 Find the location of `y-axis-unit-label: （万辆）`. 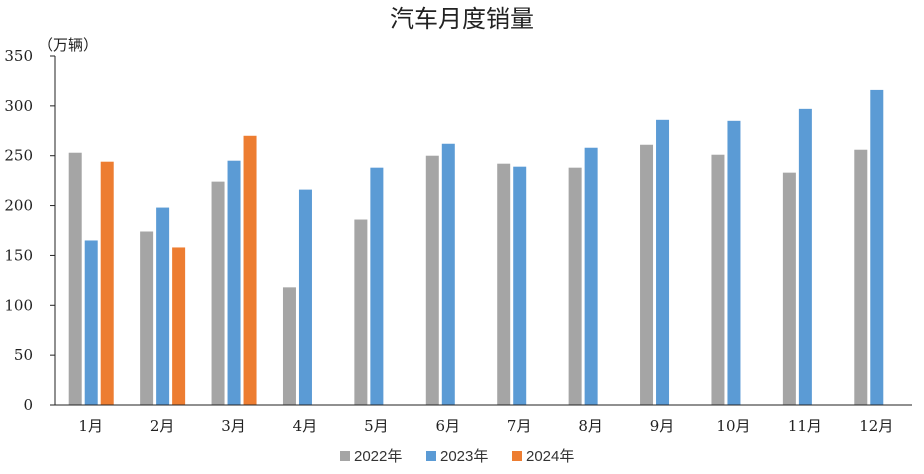

y-axis-unit-label: （万辆） is located at coordinates (68, 45).